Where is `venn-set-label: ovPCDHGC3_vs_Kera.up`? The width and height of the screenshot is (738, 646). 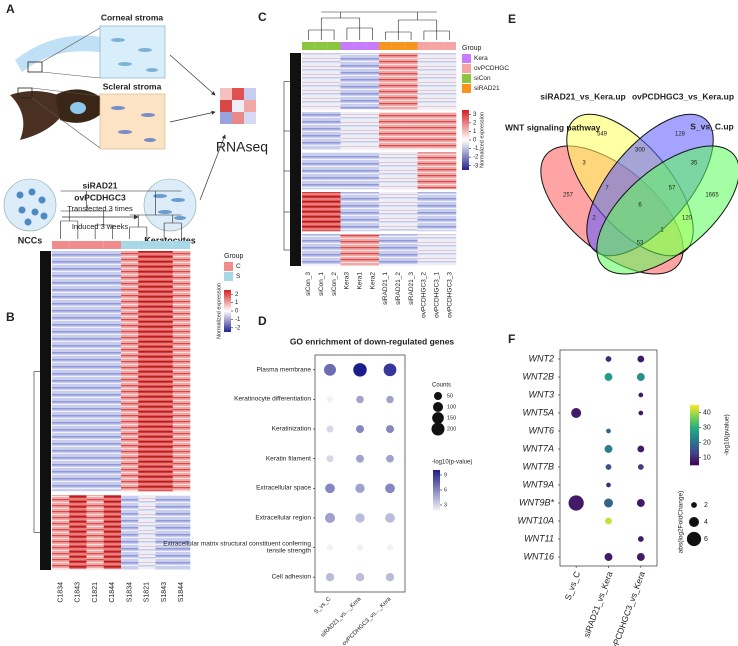
venn-set-label: ovPCDHGC3_vs_Kera.up is located at coordinates (683, 96).